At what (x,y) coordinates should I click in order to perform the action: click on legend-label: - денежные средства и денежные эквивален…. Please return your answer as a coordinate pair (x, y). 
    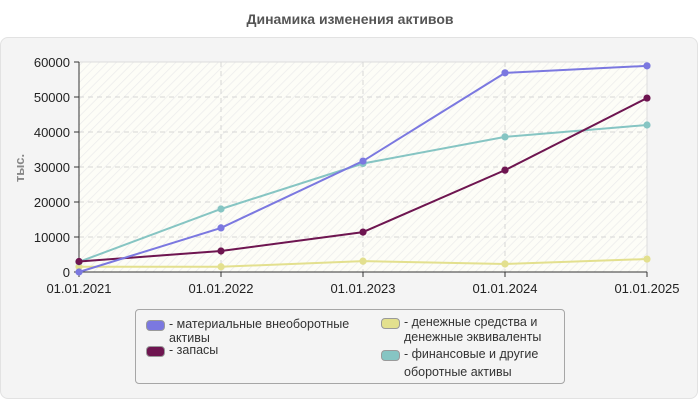
    Looking at the image, I should click on (473, 329).